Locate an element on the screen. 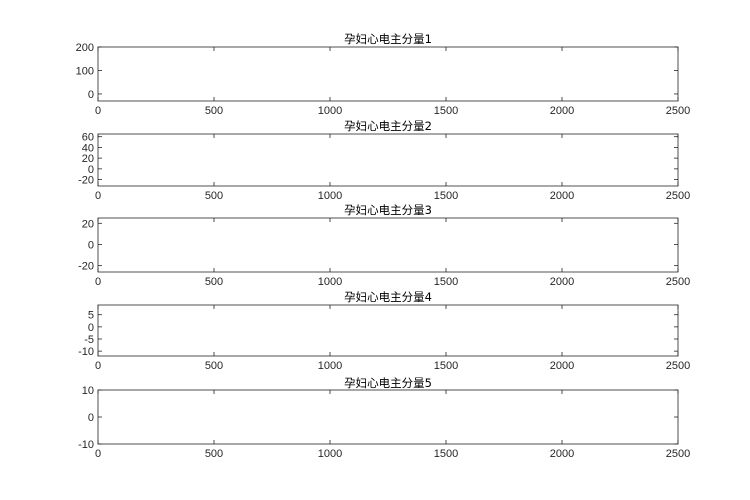 Image resolution: width=750 pixels, height=500 pixels. y-tick-label: 60 is located at coordinates (88, 138).